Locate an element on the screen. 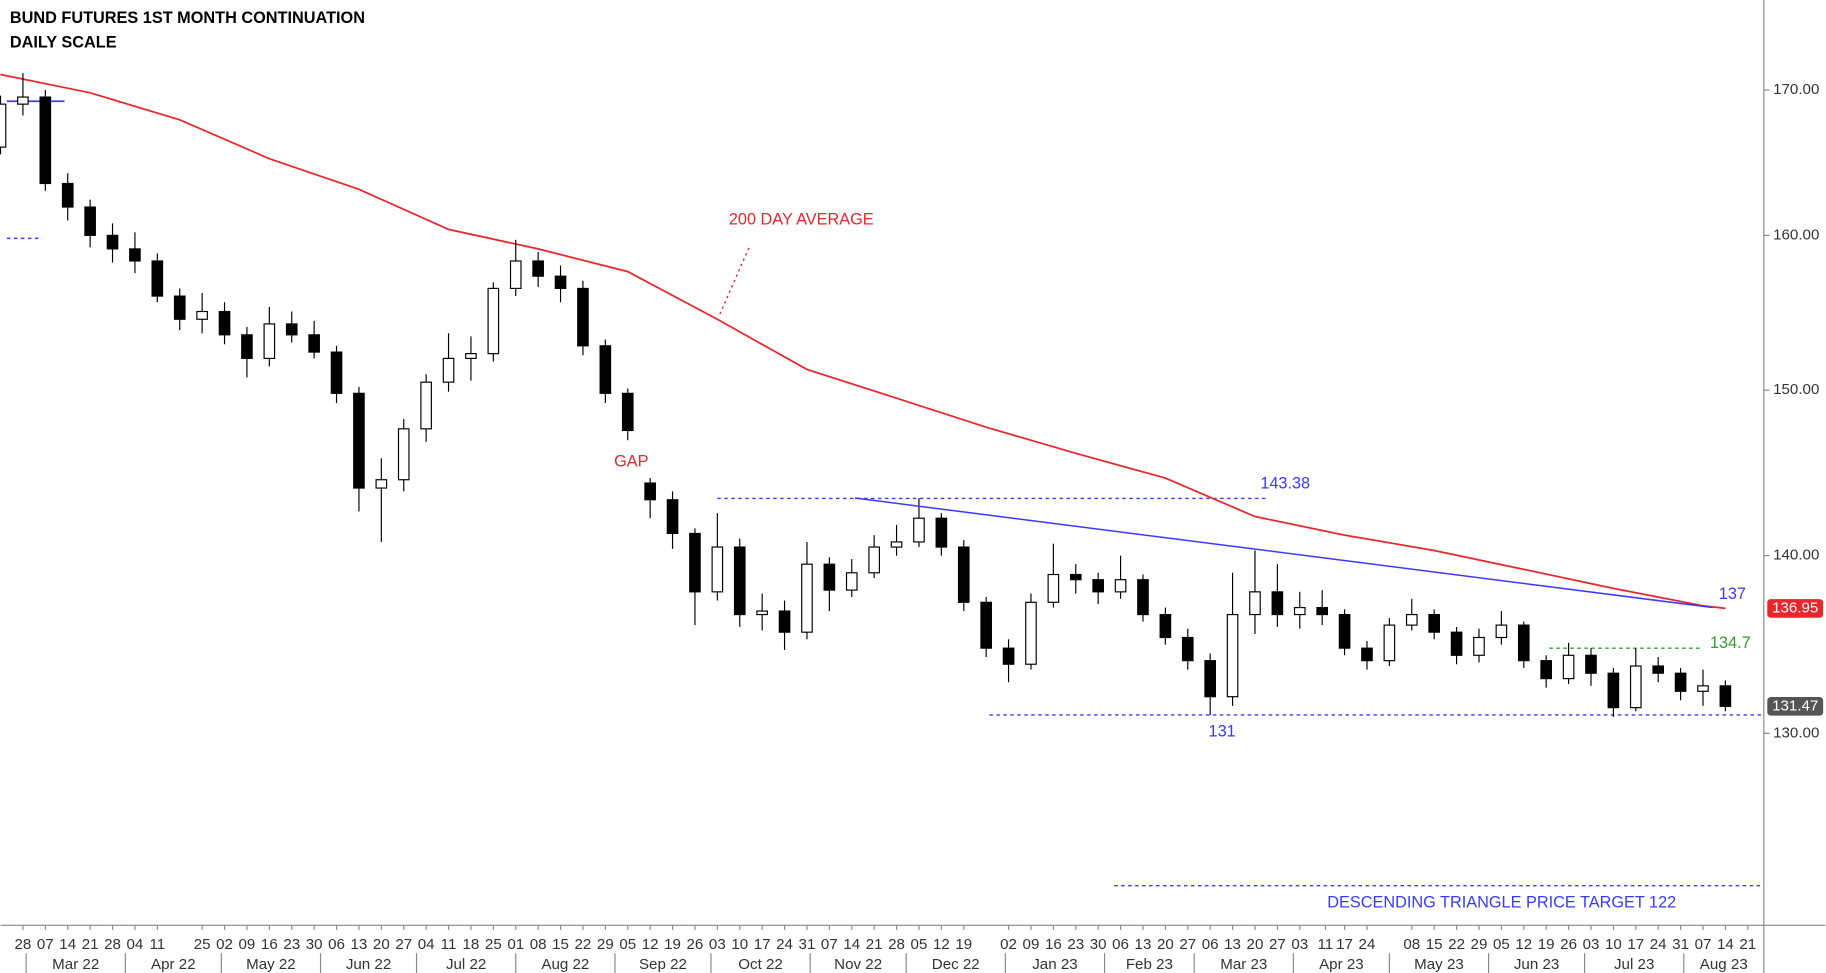 The image size is (1826, 973). x-tick-label: 22 is located at coordinates (1456, 944).